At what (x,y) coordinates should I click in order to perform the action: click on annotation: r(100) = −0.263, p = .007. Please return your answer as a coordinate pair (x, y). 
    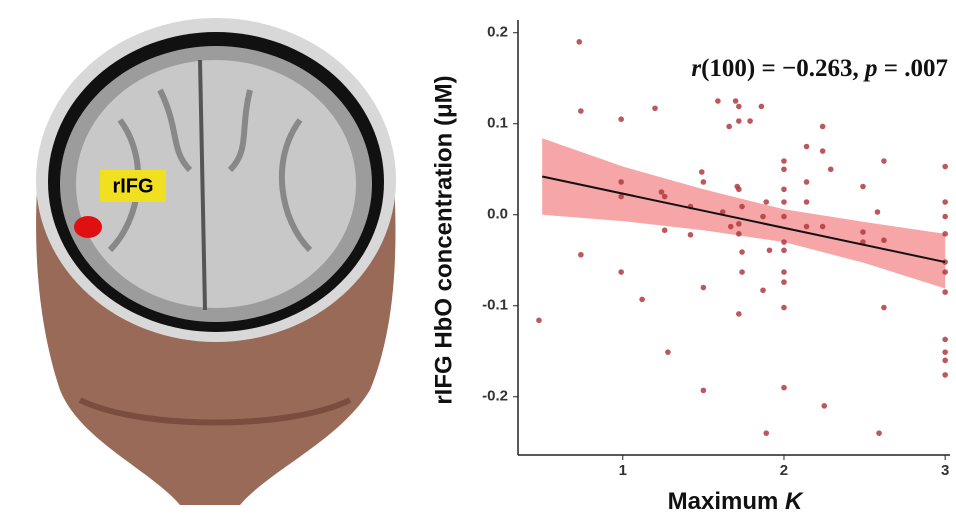
    Looking at the image, I should click on (819, 68).